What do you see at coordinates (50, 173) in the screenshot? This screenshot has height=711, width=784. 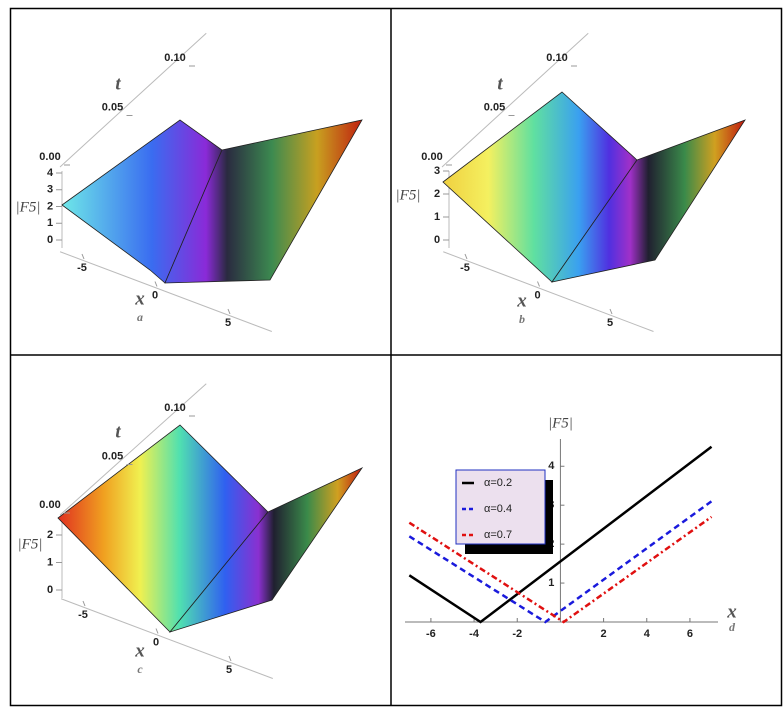 I see `z-tick-label: 4` at bounding box center [50, 173].